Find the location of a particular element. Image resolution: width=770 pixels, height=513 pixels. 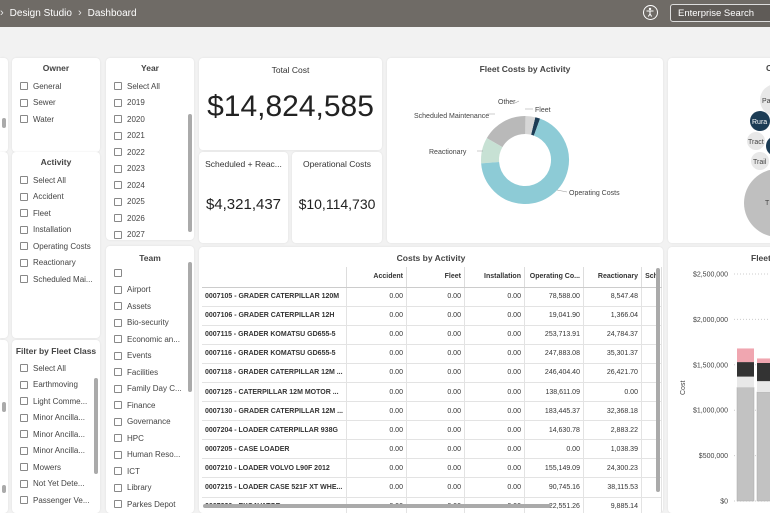

owner-option: General is located at coordinates (40, 86).